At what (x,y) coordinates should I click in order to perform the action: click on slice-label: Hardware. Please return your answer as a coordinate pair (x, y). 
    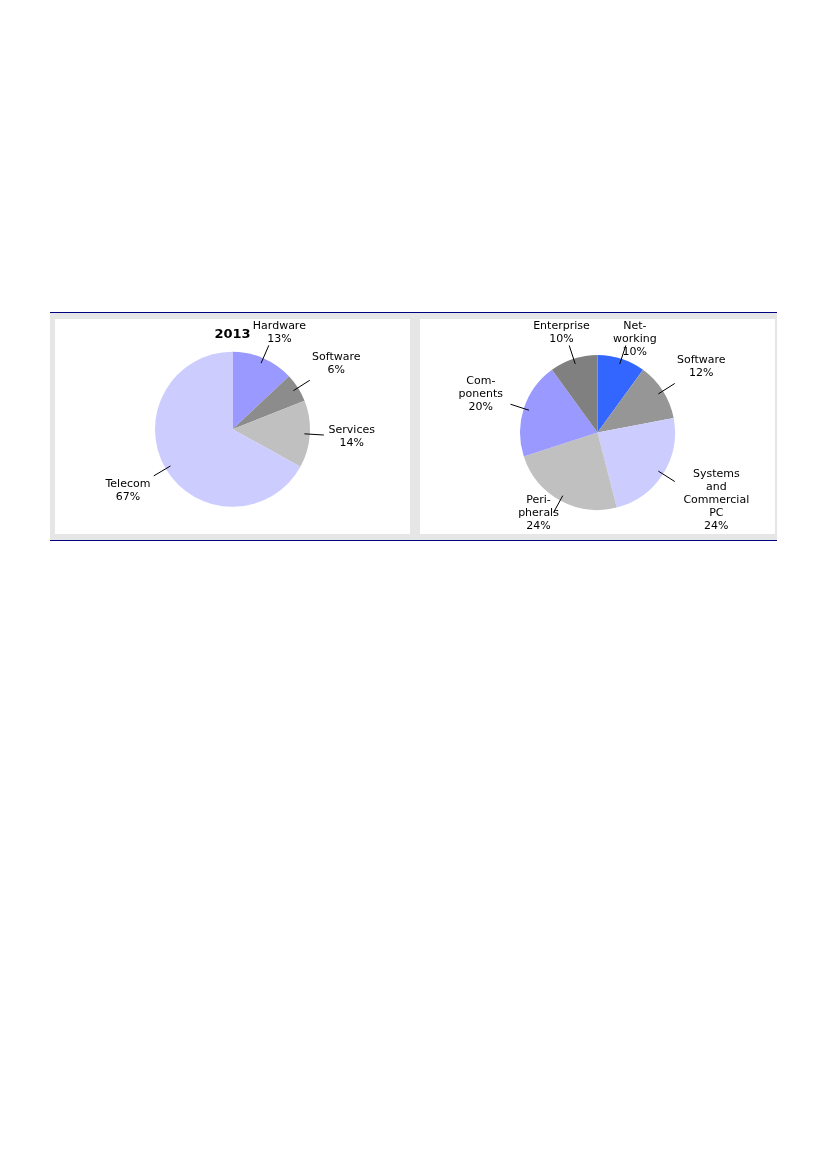
    Looking at the image, I should click on (279, 326).